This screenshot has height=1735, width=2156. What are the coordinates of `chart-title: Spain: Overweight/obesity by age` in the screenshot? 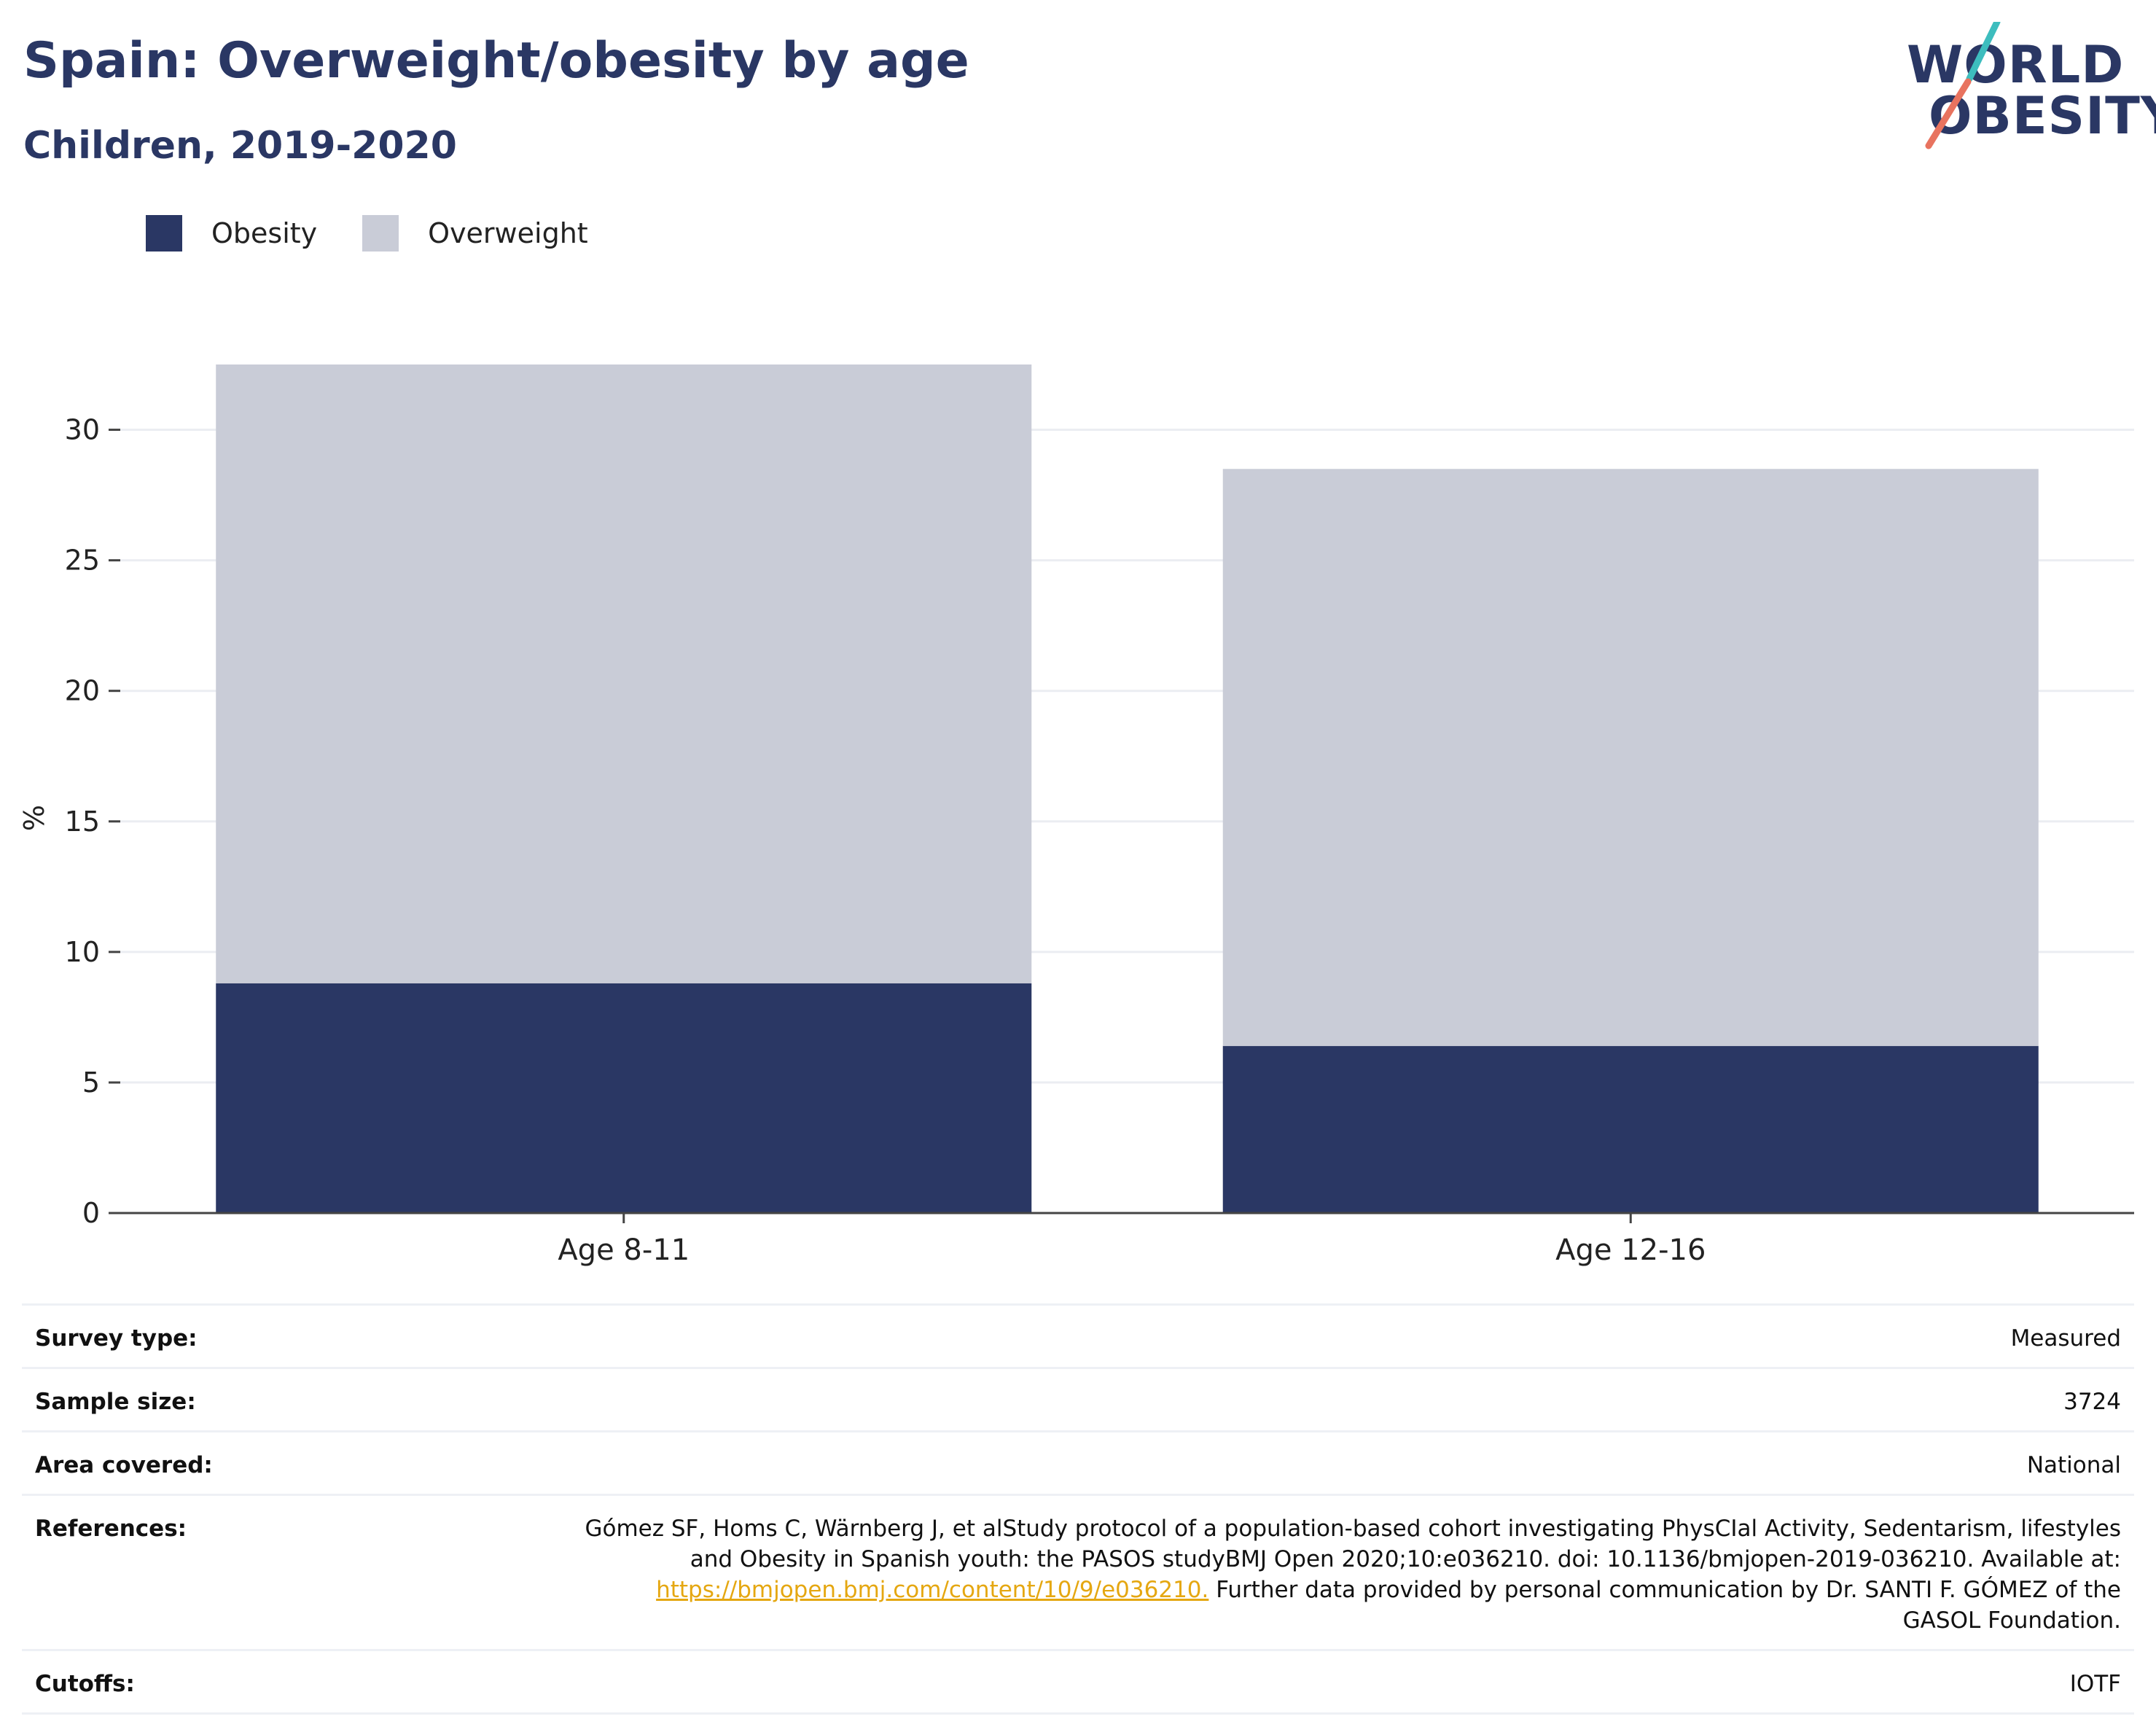 It's located at (496, 61).